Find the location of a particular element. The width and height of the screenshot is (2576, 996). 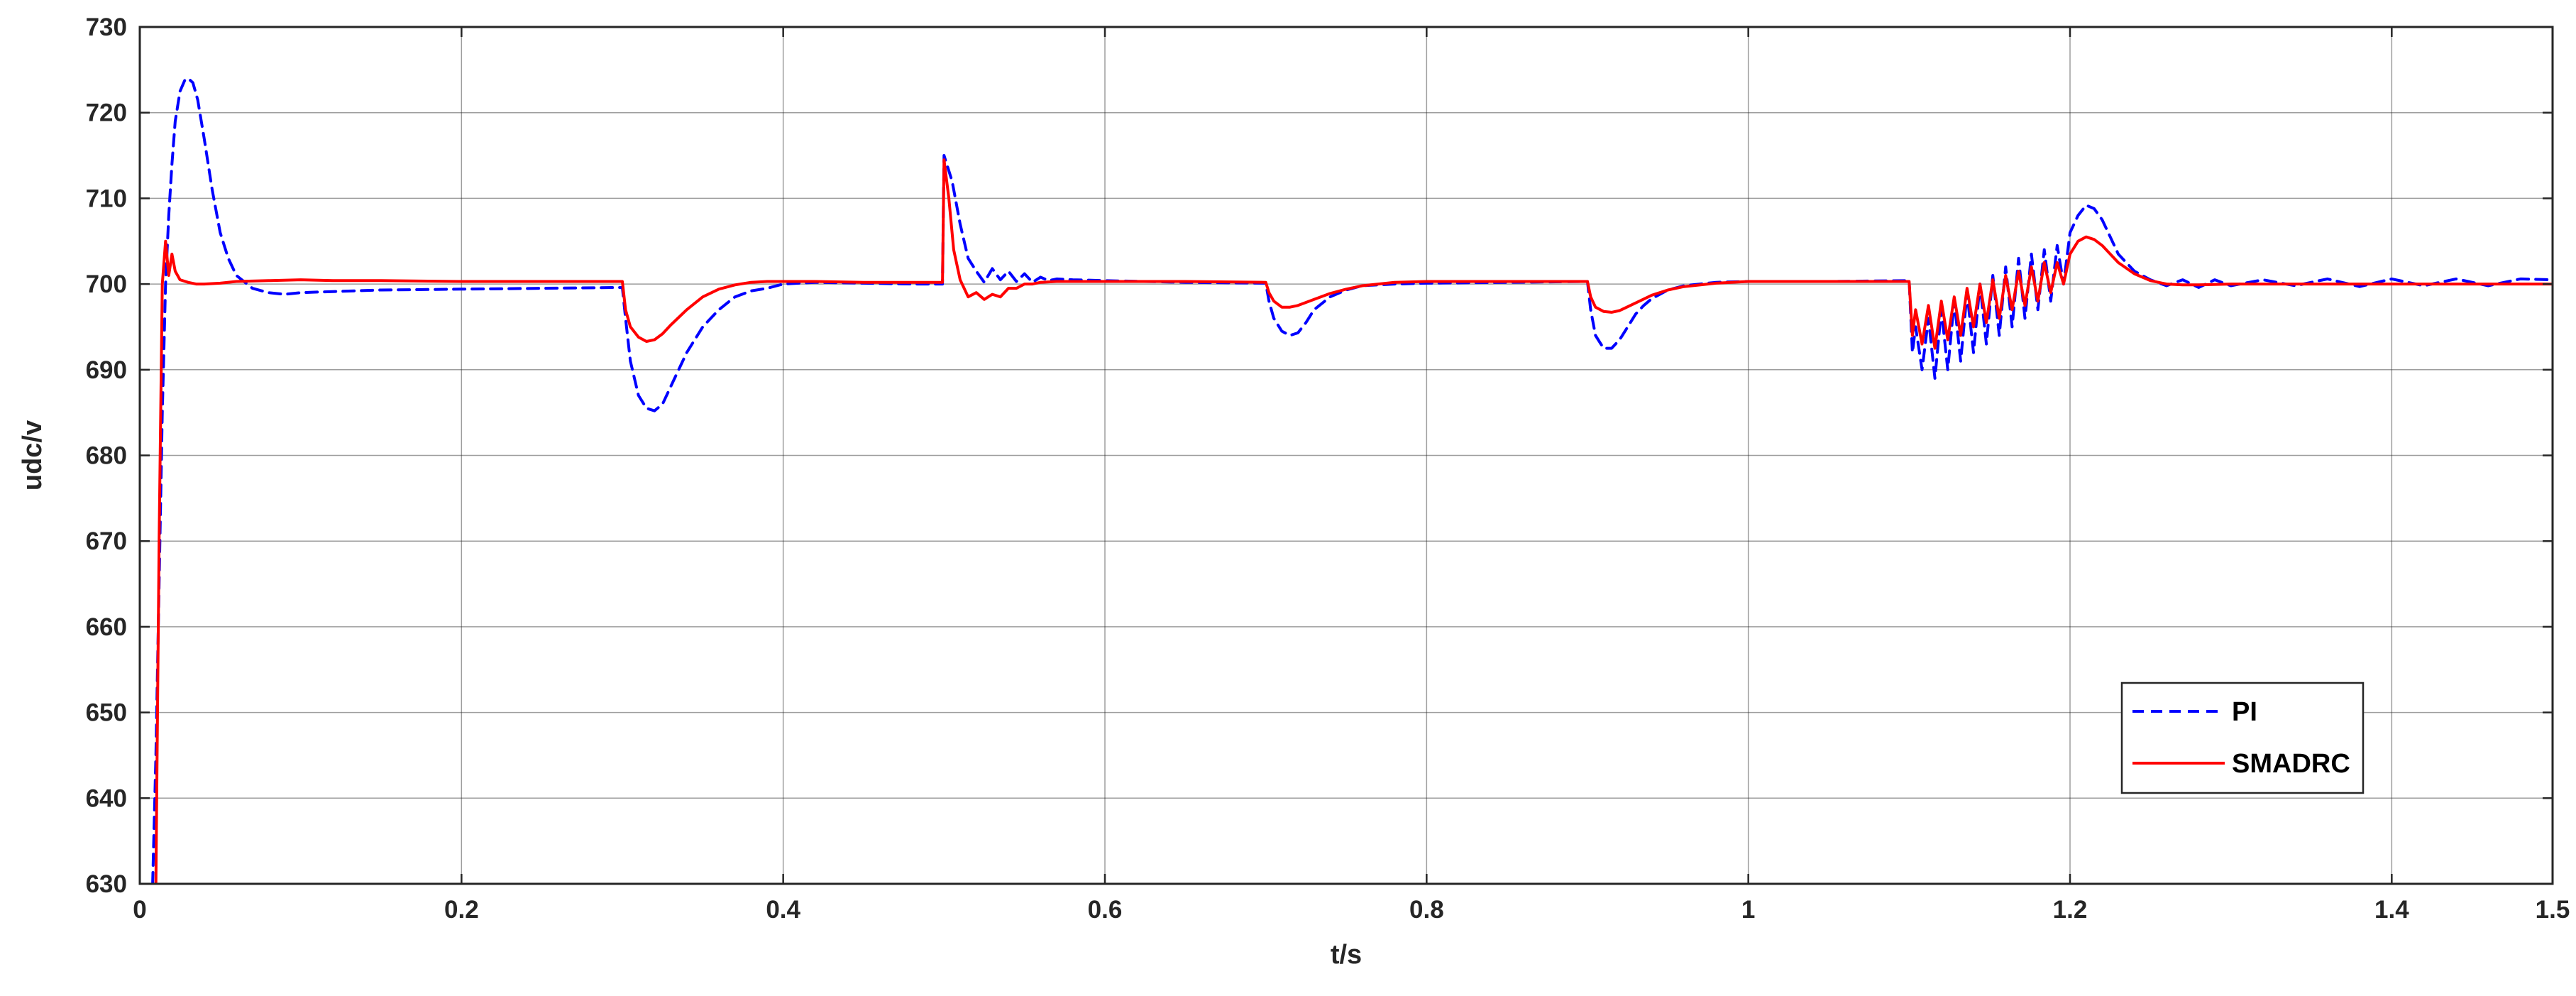

x-tick-label: 1.2 is located at coordinates (2070, 910).